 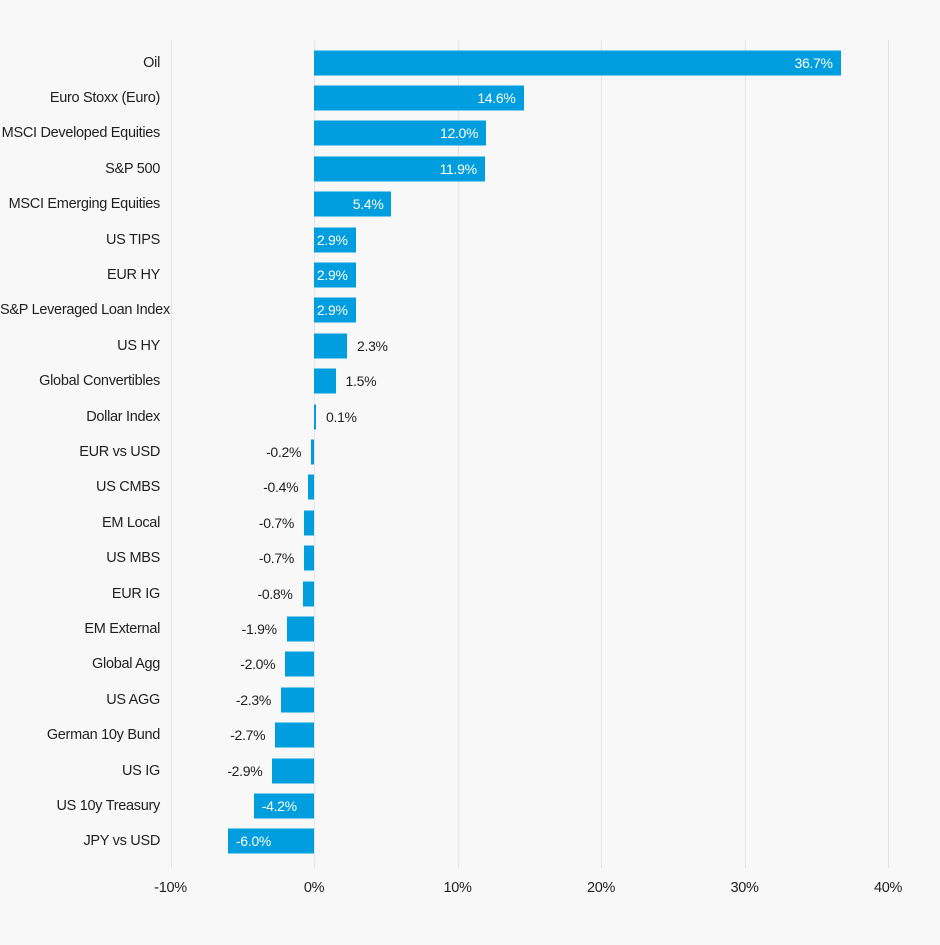 I want to click on value-label: 1.5%, so click(x=361, y=381).